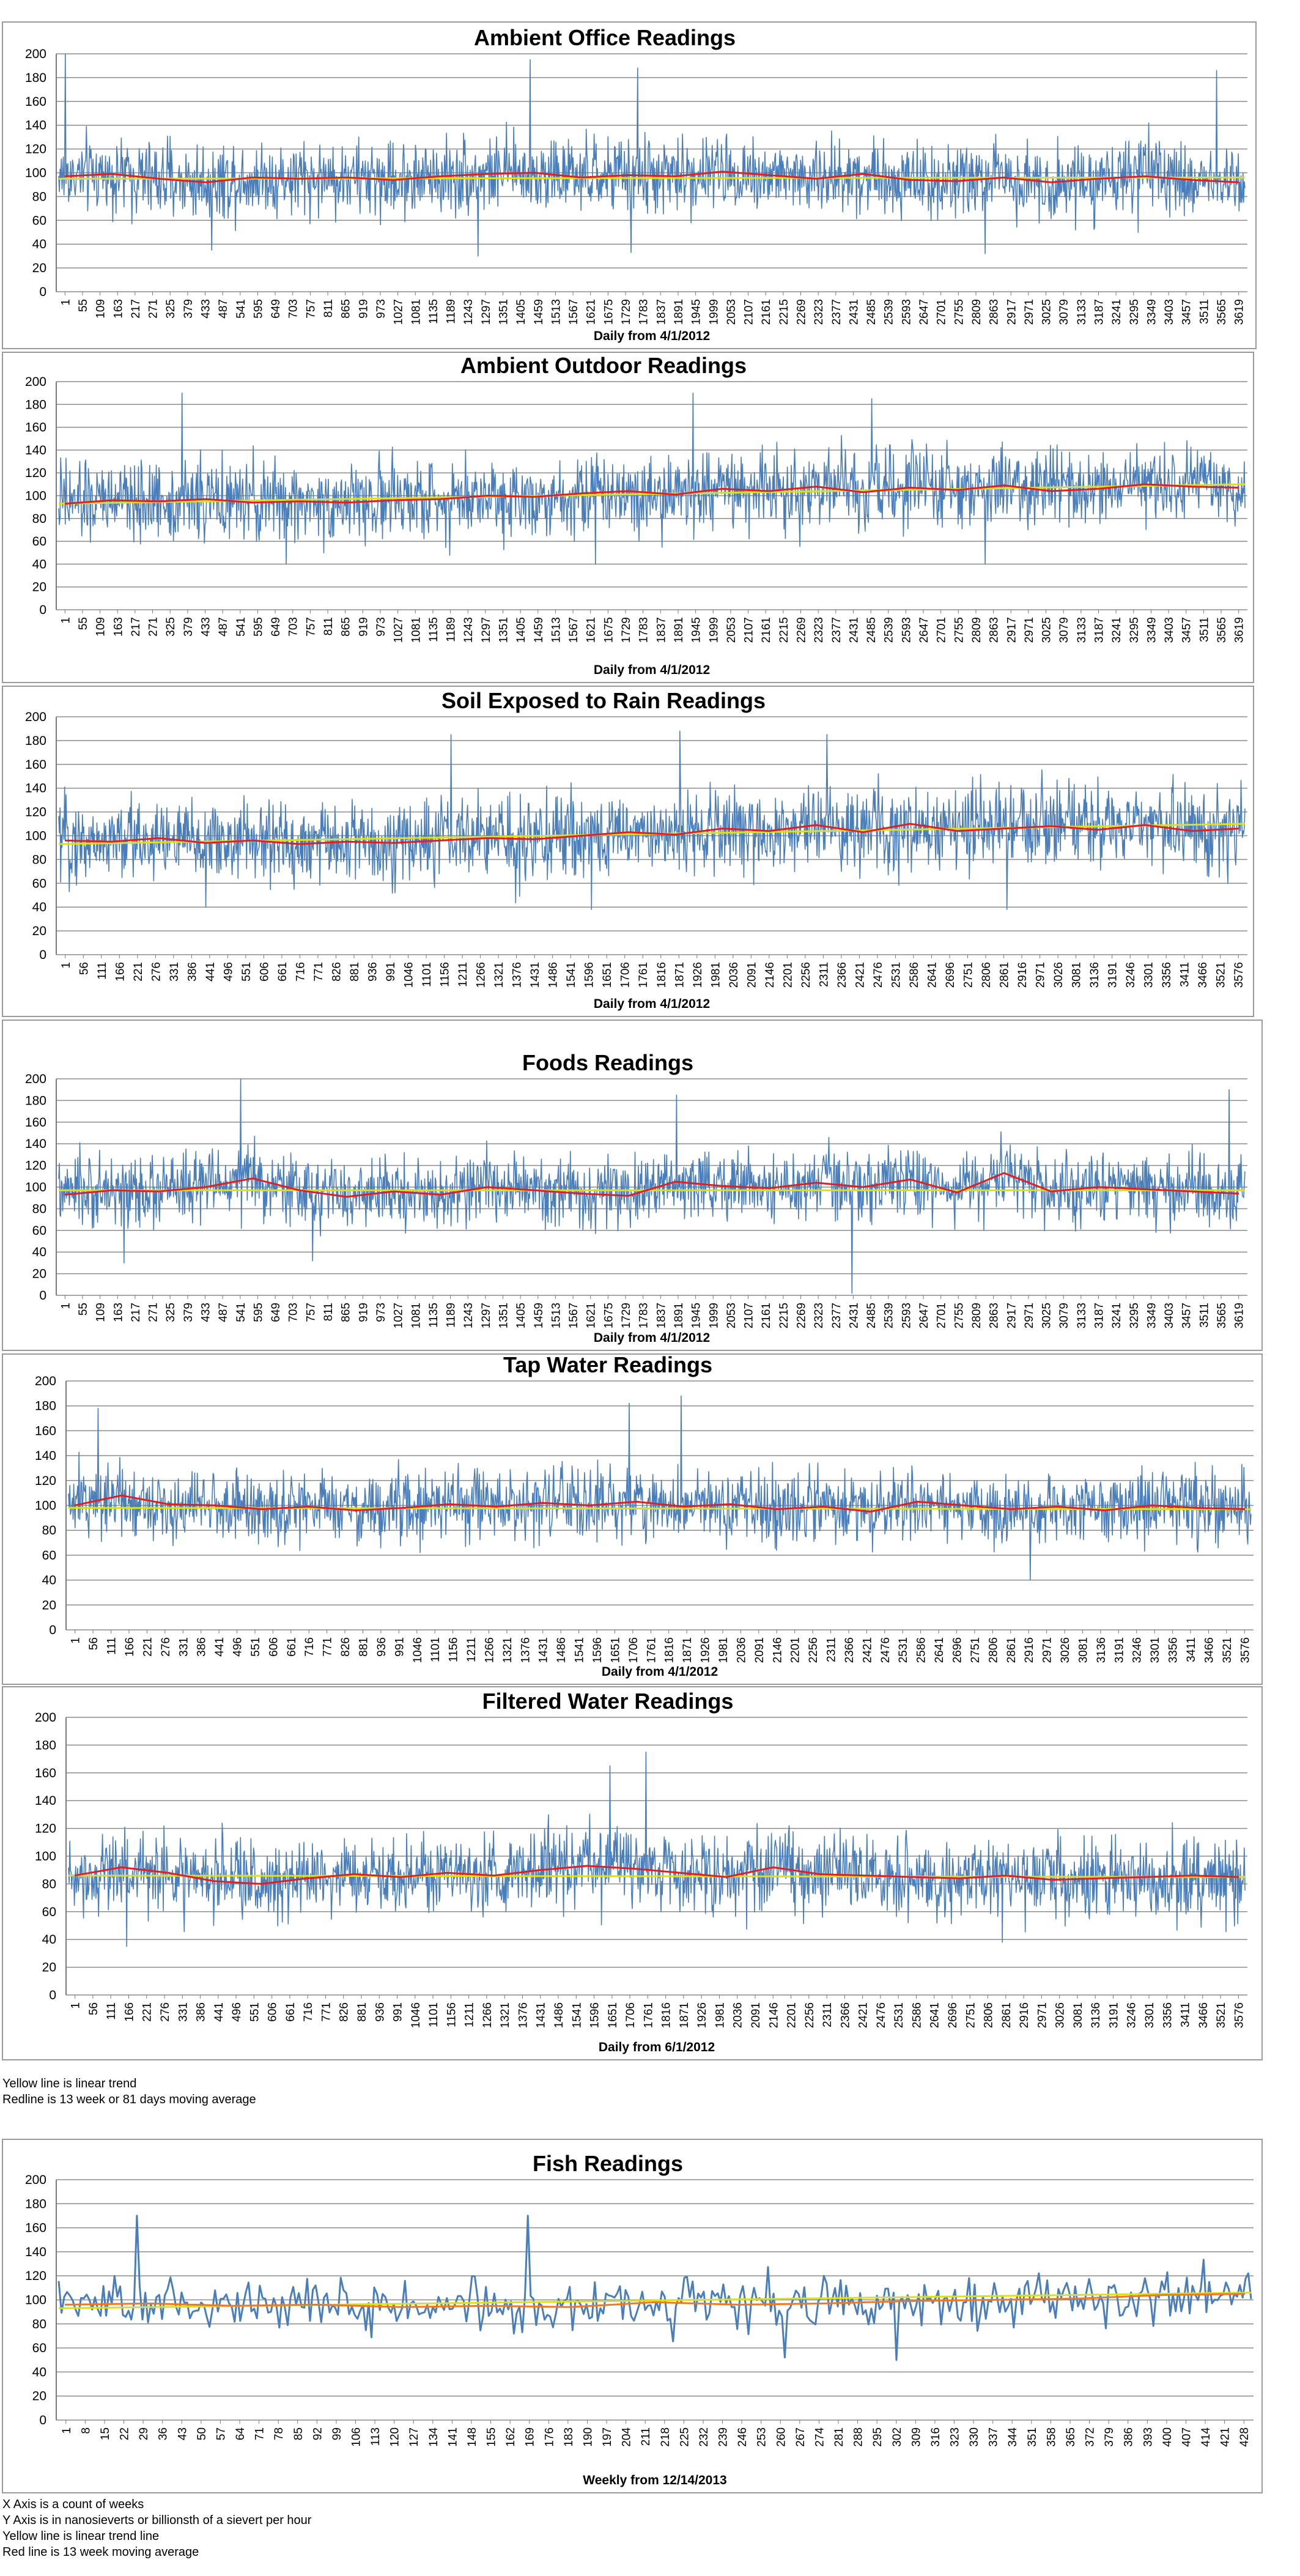  I want to click on y-tick-label: 40, so click(39, 1252).